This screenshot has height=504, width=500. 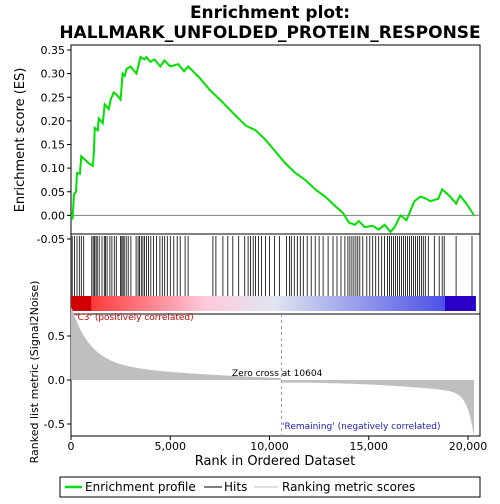 I want to click on metric-axis-label: Ranked list metric (Signal2Noise), so click(x=34, y=372).